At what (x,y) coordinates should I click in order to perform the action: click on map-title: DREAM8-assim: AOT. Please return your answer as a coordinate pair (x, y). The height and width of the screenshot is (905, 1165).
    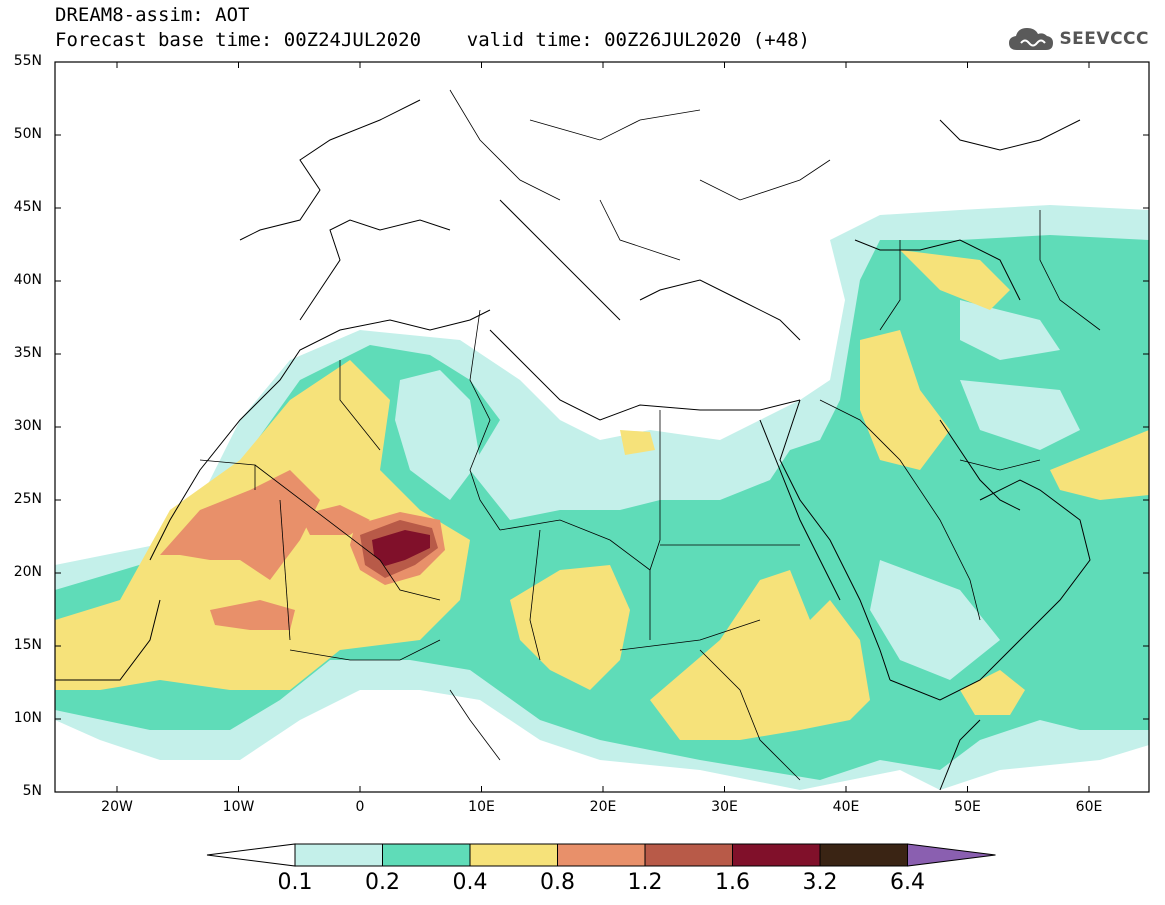
    Looking at the image, I should click on (152, 15).